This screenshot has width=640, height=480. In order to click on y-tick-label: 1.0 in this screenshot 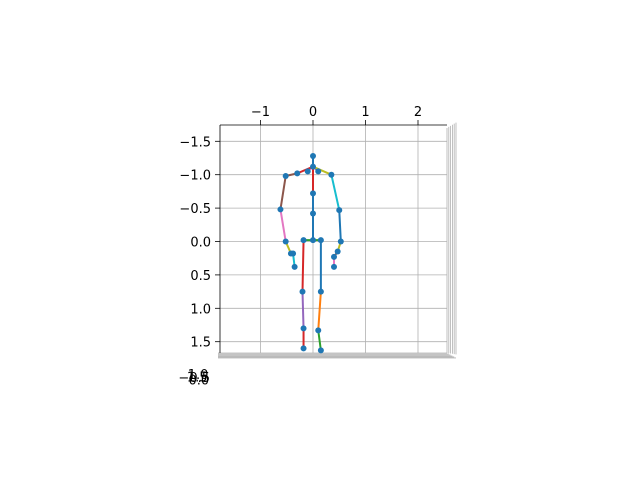, I will do `click(200, 309)`.